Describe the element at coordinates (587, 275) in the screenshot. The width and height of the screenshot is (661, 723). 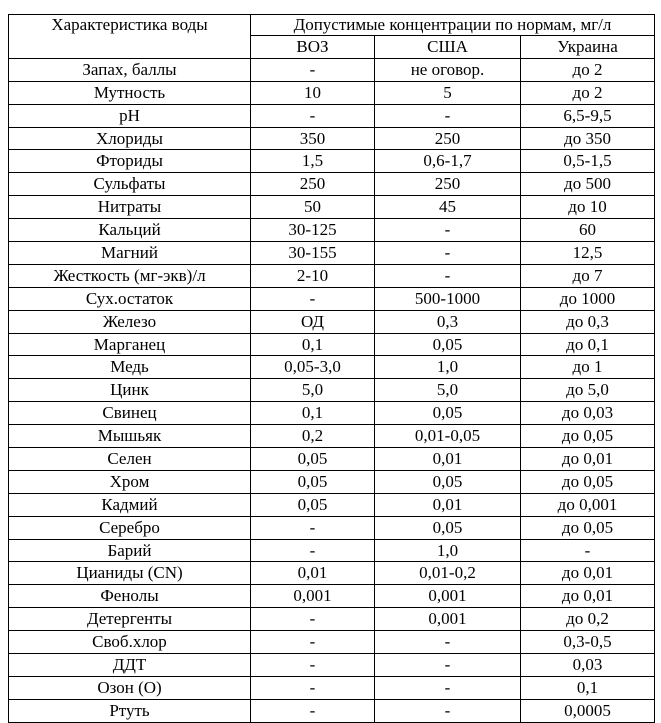
I see `ukraine-cell: до 7` at that location.